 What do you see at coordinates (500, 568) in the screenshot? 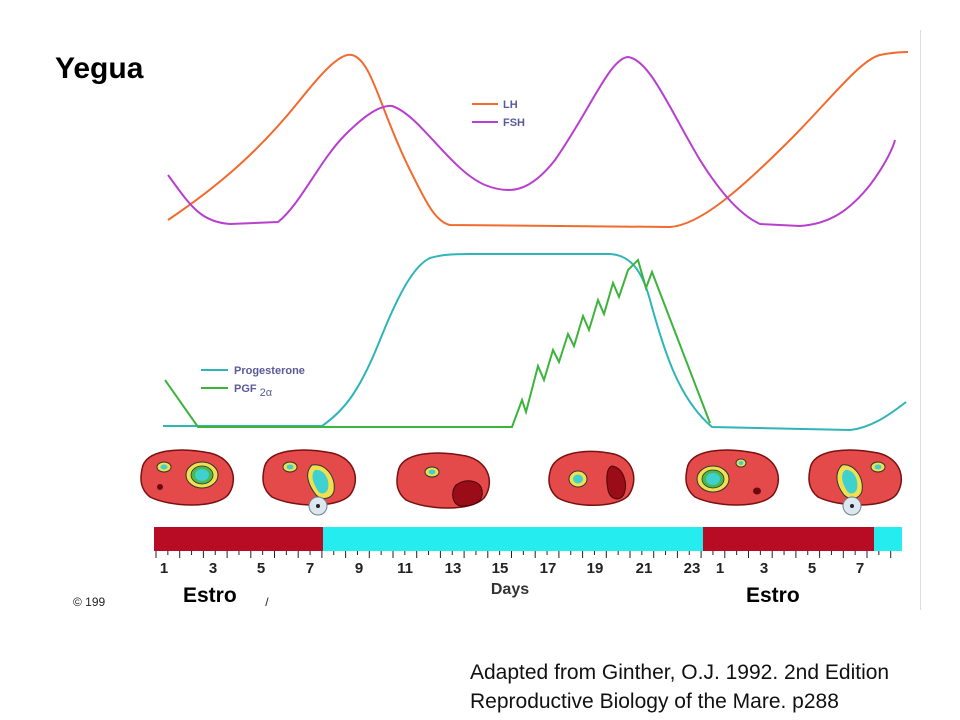
I see `day-tick-label: 15` at bounding box center [500, 568].